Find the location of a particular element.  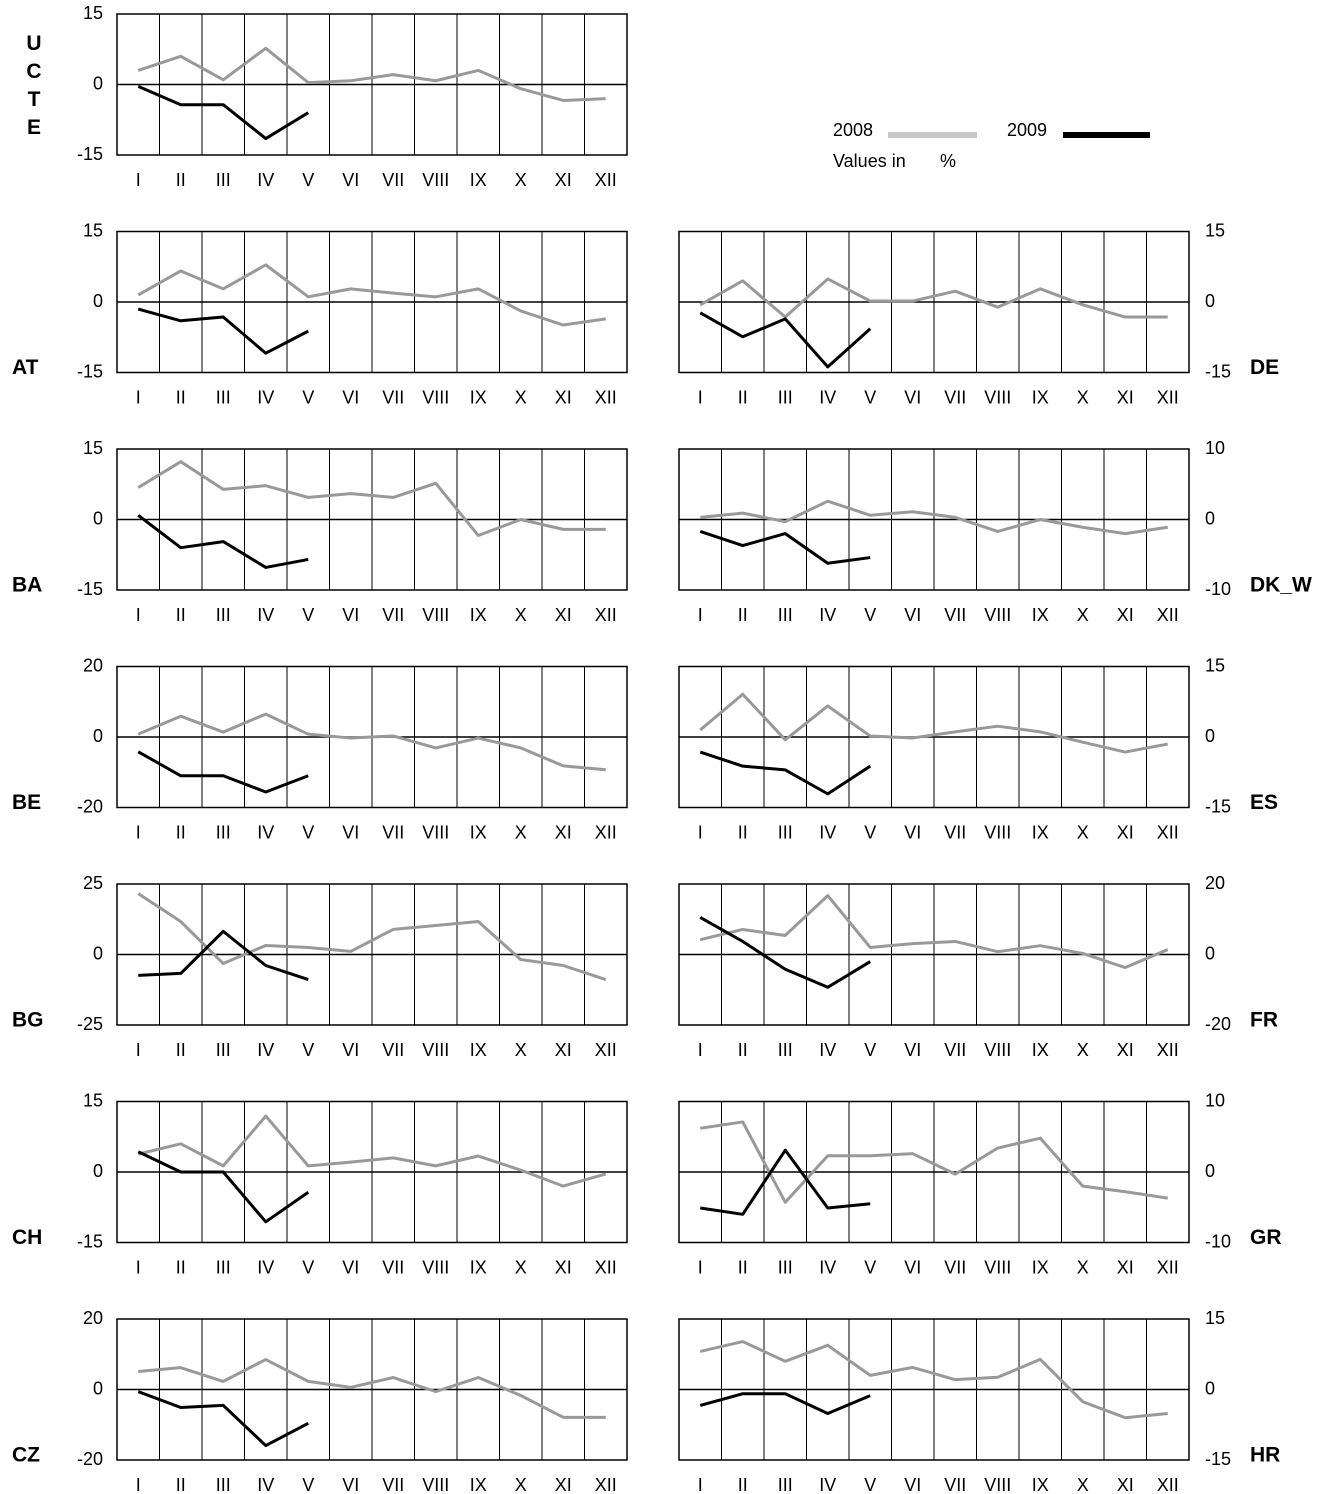

y-tick-label: -10 is located at coordinates (1218, 589).